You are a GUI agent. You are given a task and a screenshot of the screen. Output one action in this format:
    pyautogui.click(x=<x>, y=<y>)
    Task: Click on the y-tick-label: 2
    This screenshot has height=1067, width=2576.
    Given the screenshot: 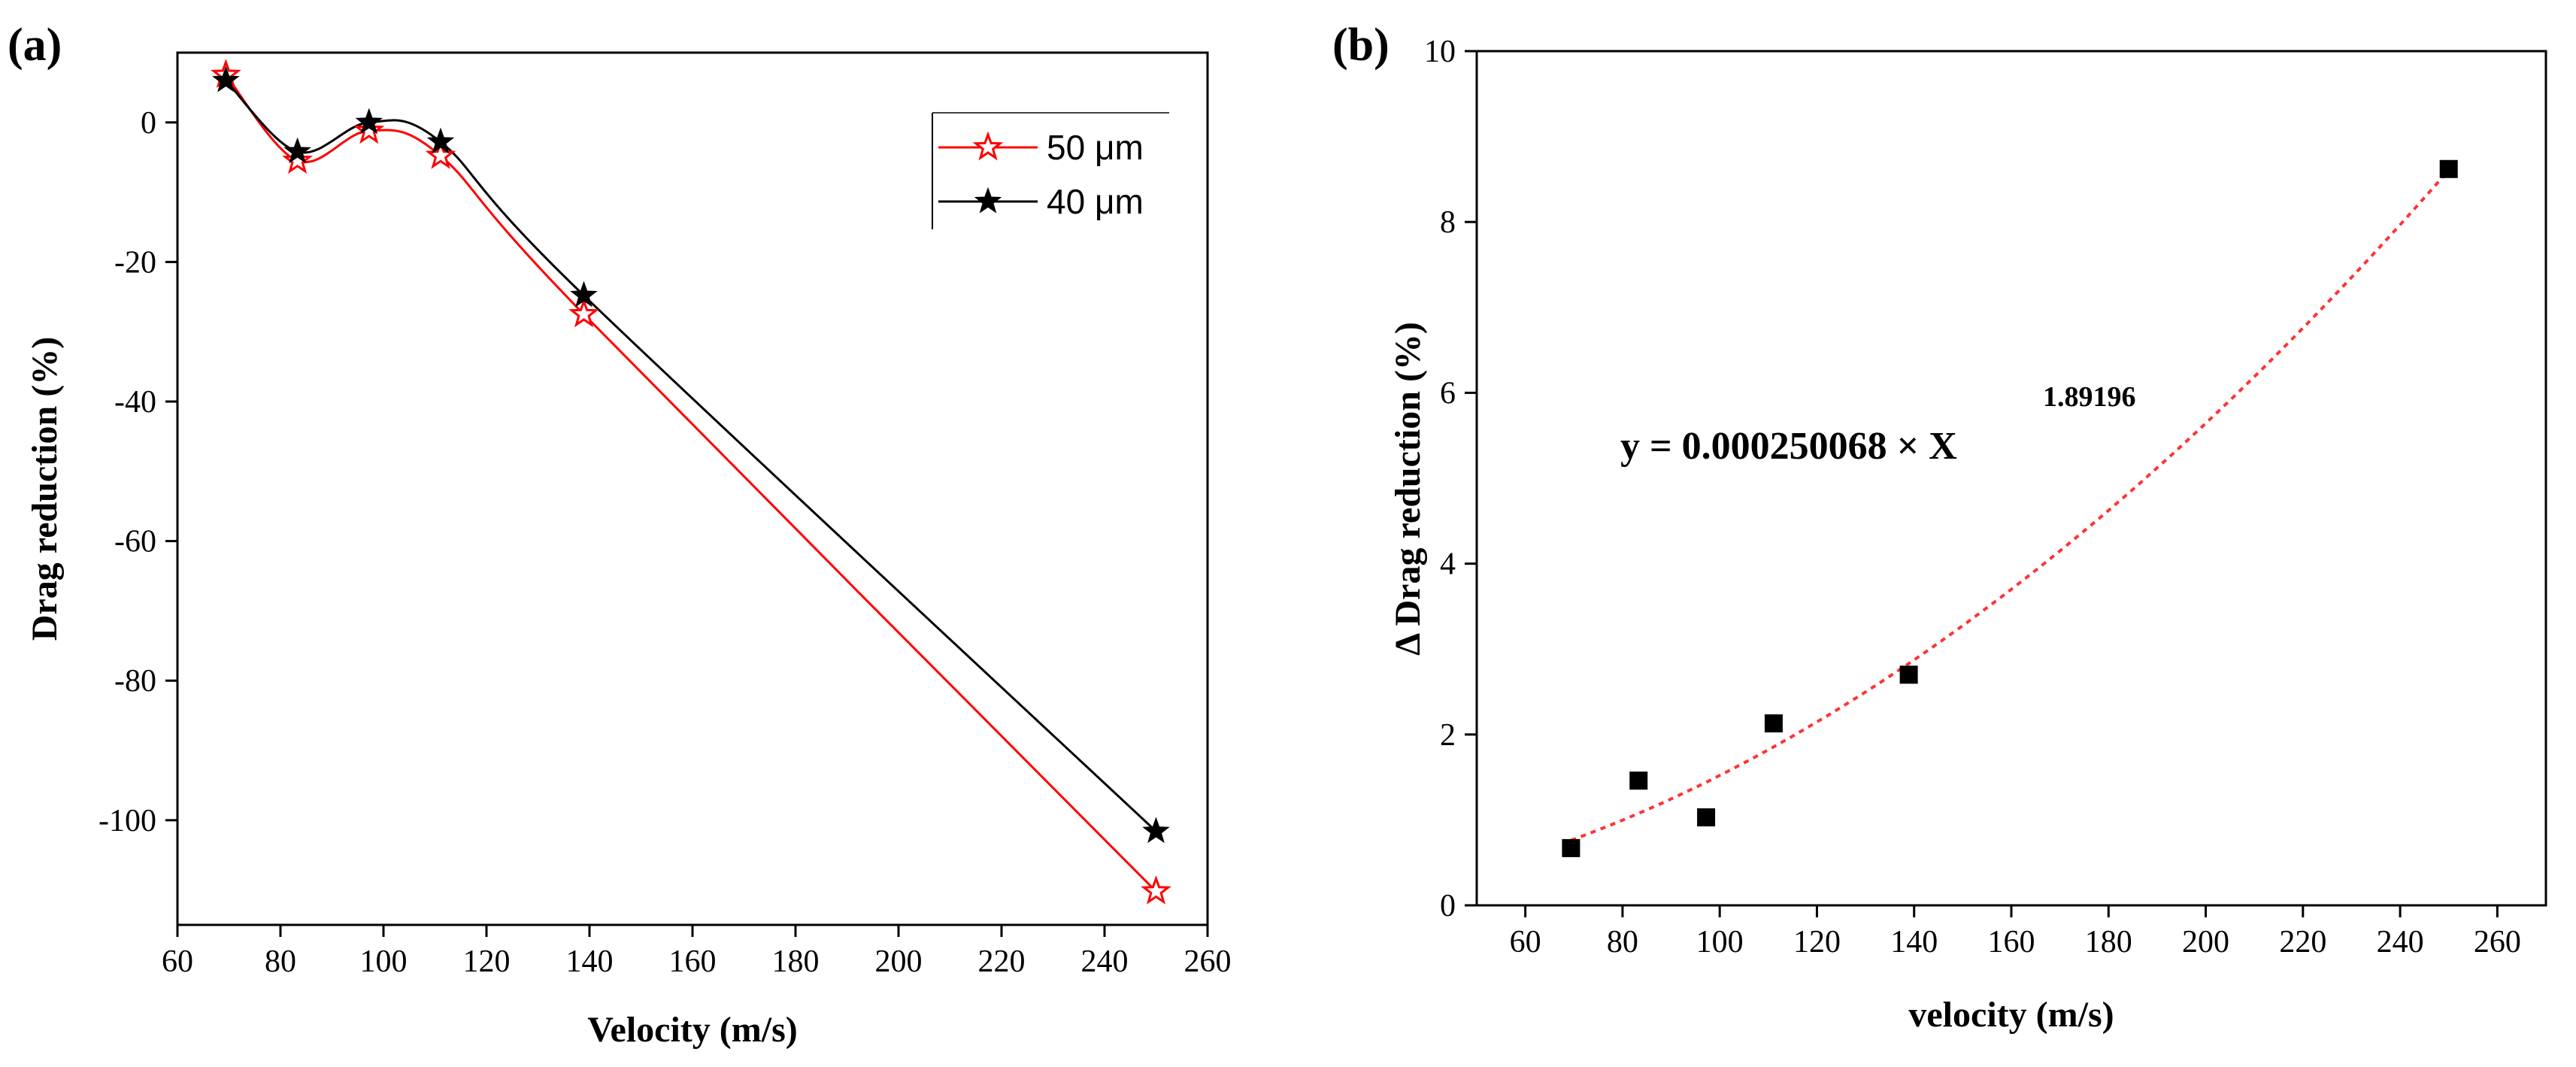 What is the action you would take?
    pyautogui.click(x=1448, y=735)
    